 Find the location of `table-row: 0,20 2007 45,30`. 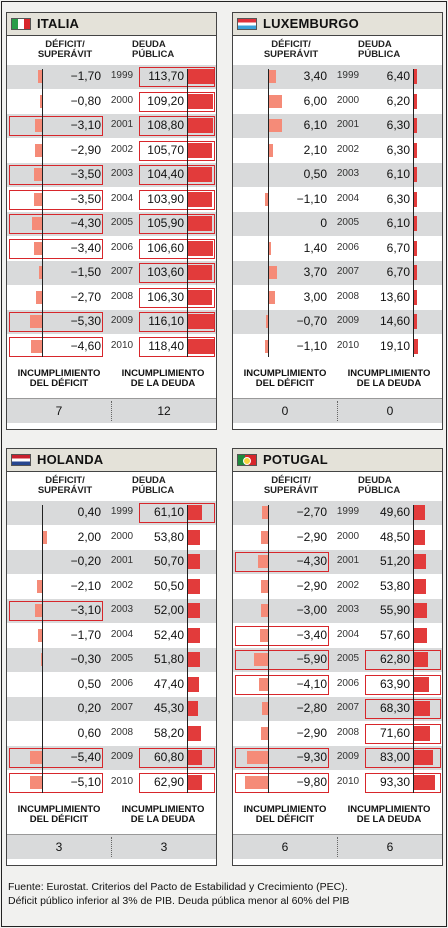

table-row: 0,20 2007 45,30 is located at coordinates (111, 709).